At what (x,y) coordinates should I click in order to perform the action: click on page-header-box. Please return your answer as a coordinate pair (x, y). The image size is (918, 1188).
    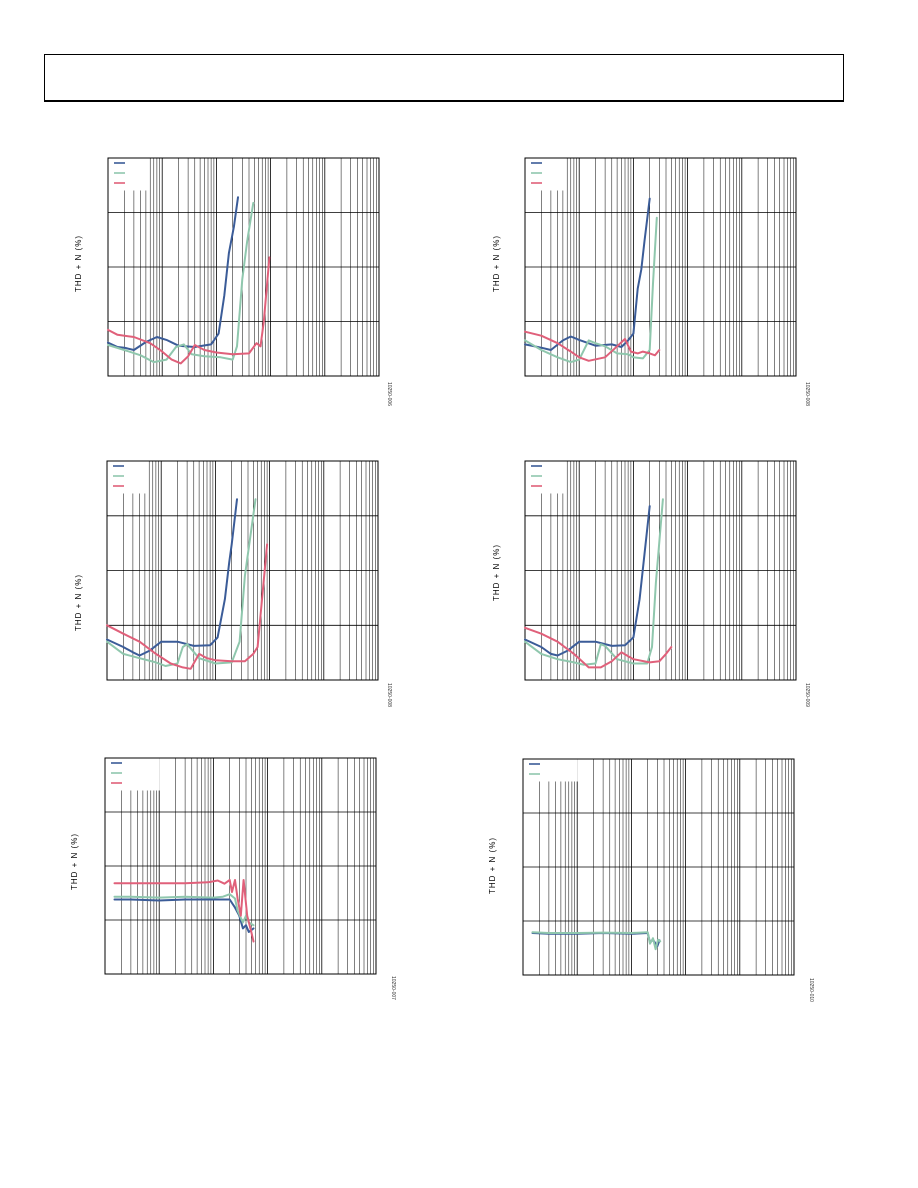
    Looking at the image, I should click on (444, 78).